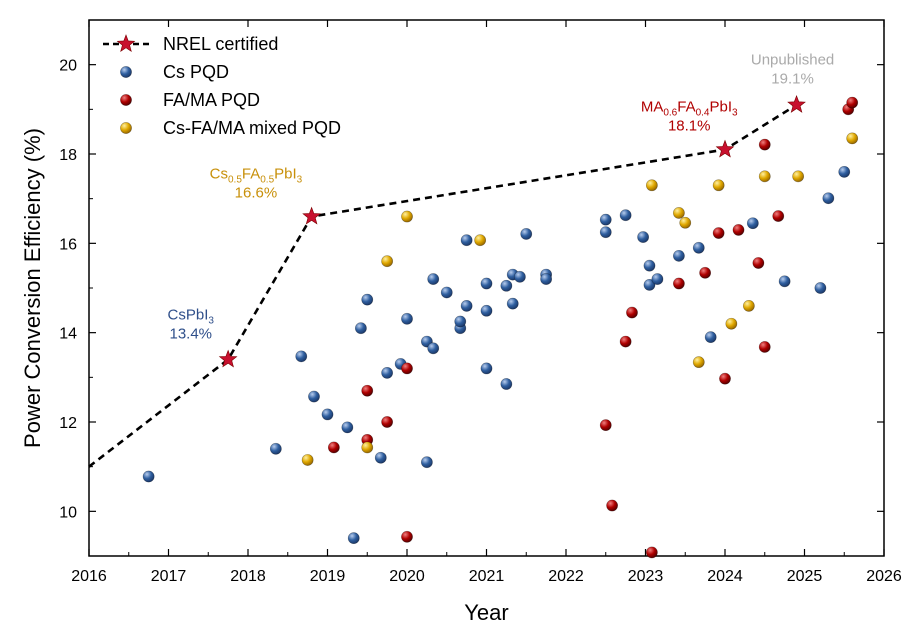 The height and width of the screenshot is (638, 924). Describe the element at coordinates (805, 576) in the screenshot. I see `x-tick-label: 2025` at that location.